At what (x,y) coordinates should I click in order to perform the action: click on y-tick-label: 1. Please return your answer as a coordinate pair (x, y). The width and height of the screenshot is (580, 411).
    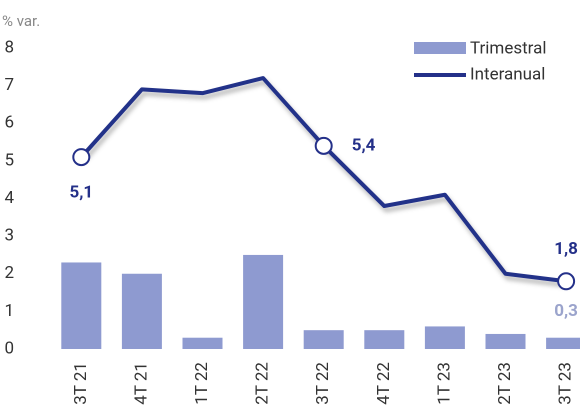
    Looking at the image, I should click on (9, 311).